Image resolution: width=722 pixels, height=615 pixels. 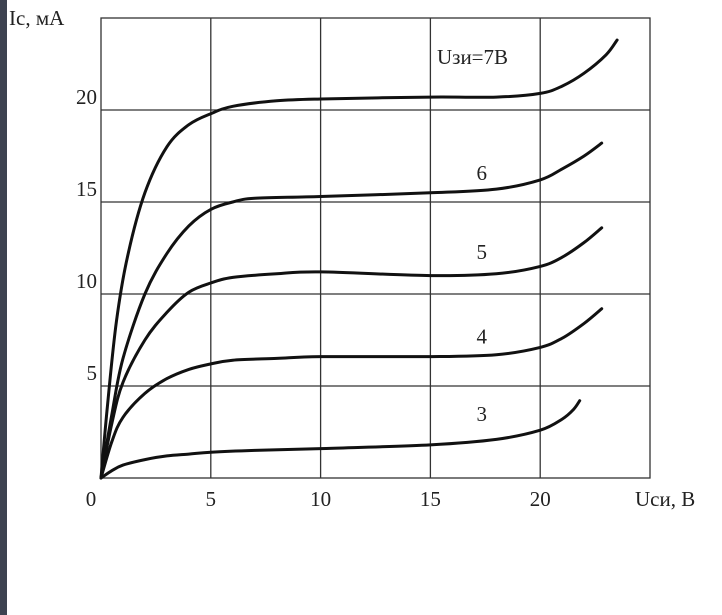 What do you see at coordinates (482, 252) in the screenshot?
I see `curve-label-3: 5` at bounding box center [482, 252].